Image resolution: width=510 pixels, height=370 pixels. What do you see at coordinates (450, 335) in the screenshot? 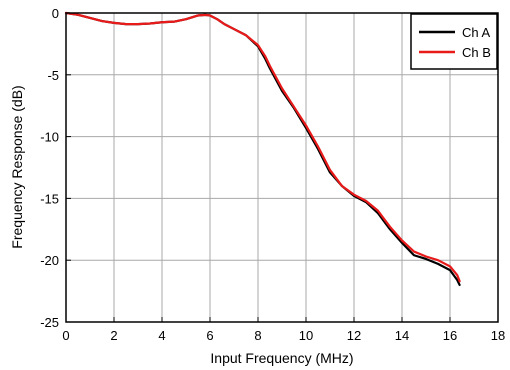
I see `x-tick-label: 16` at bounding box center [450, 335].